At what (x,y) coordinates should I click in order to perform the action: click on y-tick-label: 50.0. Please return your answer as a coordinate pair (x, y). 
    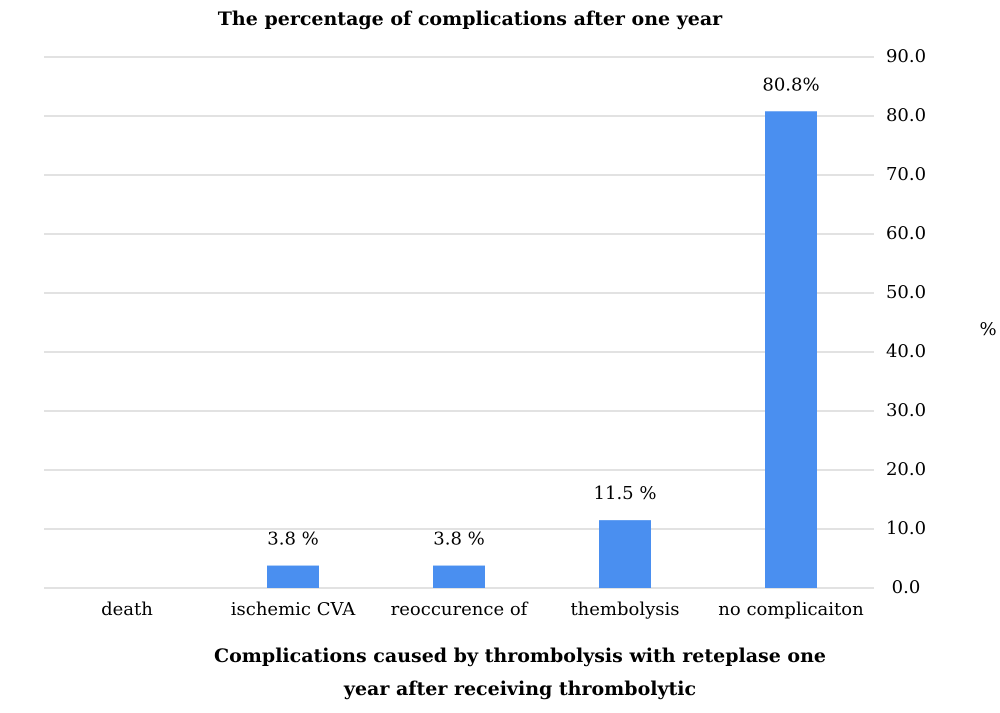
    Looking at the image, I should click on (906, 292).